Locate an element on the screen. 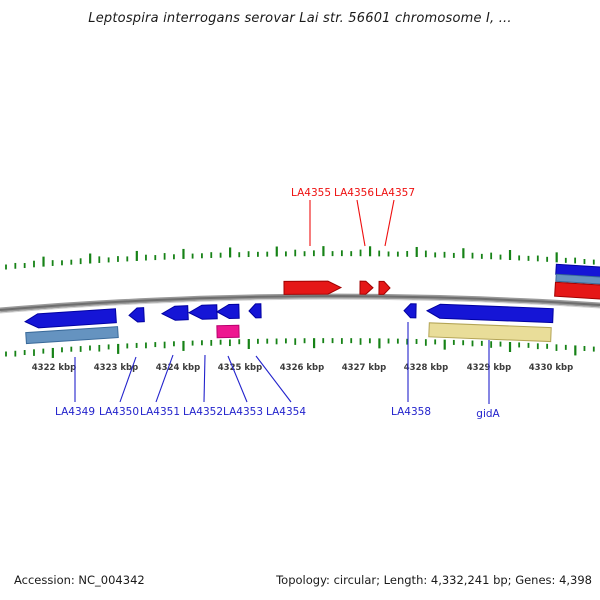 The width and height of the screenshot is (600, 600). LA4355-glyph is located at coordinates (313, 287).